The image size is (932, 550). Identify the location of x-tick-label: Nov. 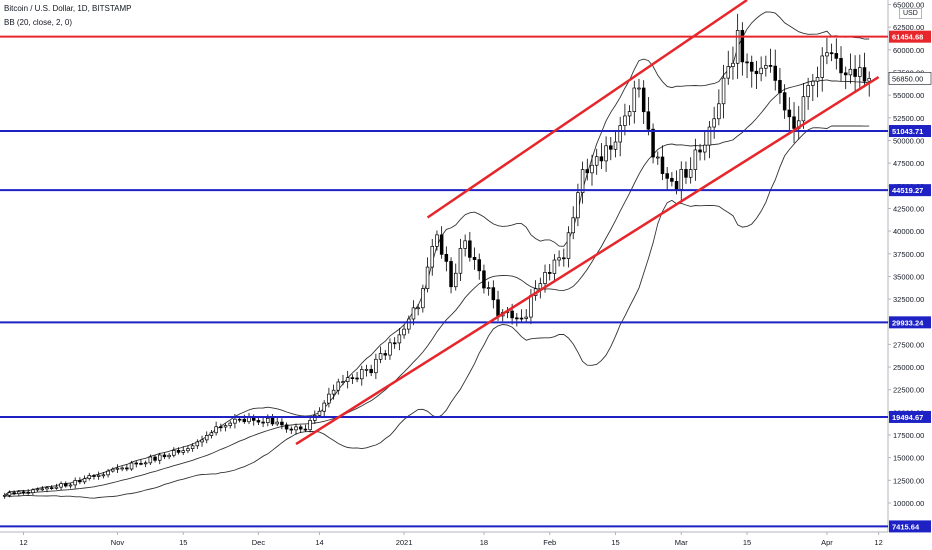
(118, 542).